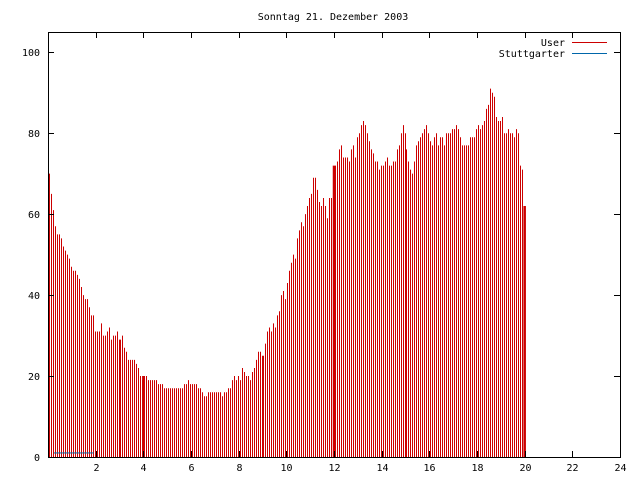 Image resolution: width=640 pixels, height=480 pixels. Describe the element at coordinates (532, 54) in the screenshot. I see `legend-label-stuttgarter: Stuttgarter` at that location.